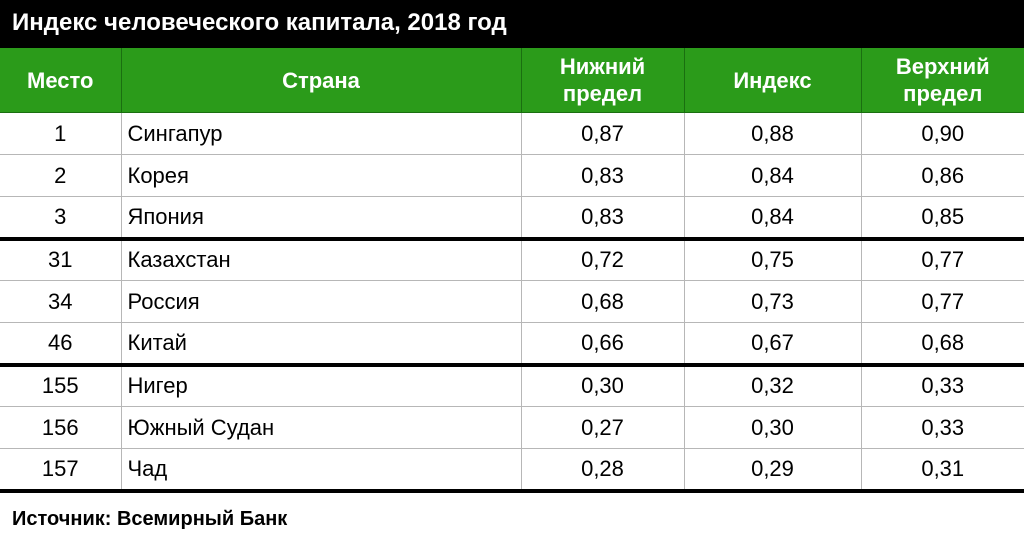  I want to click on lower-cell: 0,87, so click(602, 133).